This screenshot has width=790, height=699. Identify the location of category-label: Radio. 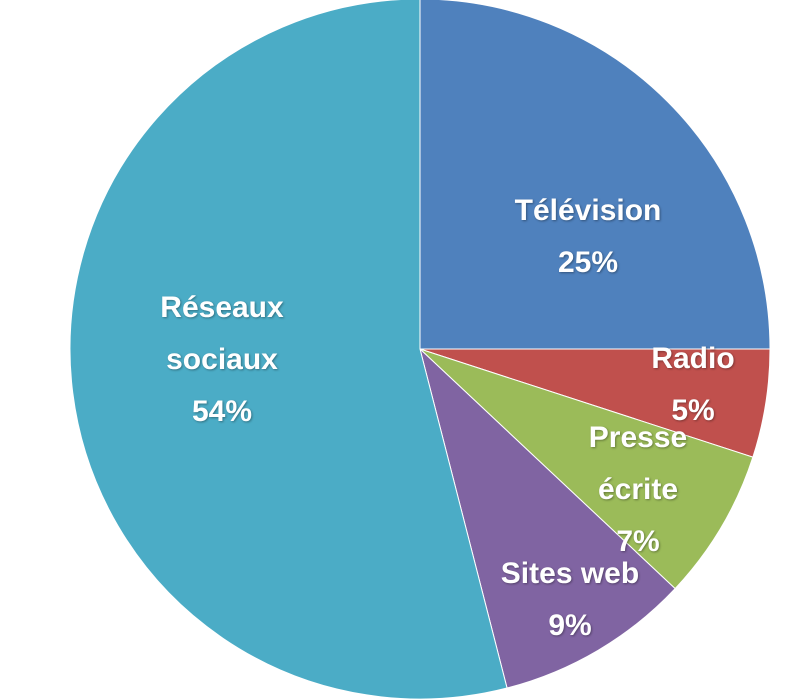
(693, 358).